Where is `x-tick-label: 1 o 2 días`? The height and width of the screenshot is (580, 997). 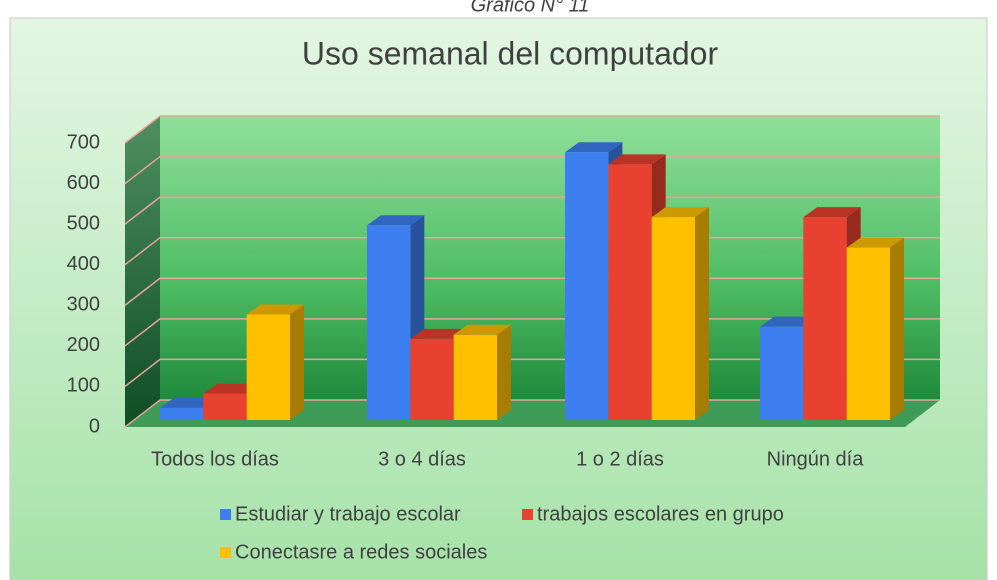
x-tick-label: 1 o 2 días is located at coordinates (620, 459).